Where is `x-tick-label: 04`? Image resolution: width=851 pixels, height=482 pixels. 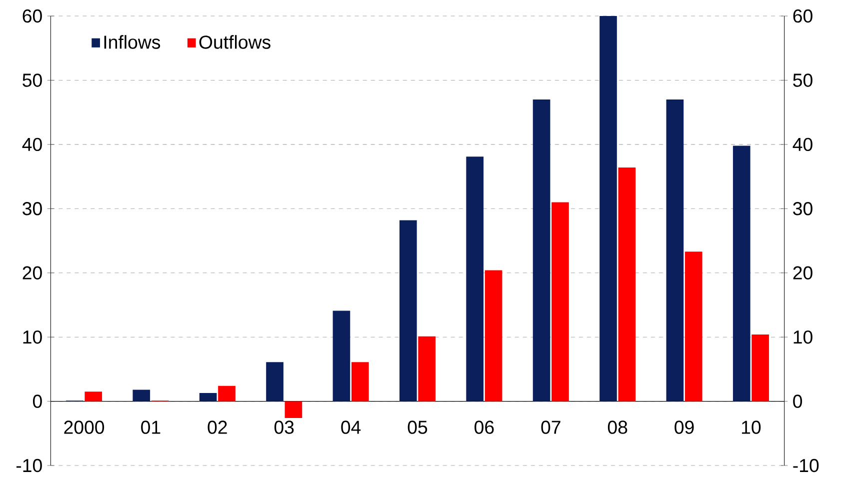 x-tick-label: 04 is located at coordinates (351, 427).